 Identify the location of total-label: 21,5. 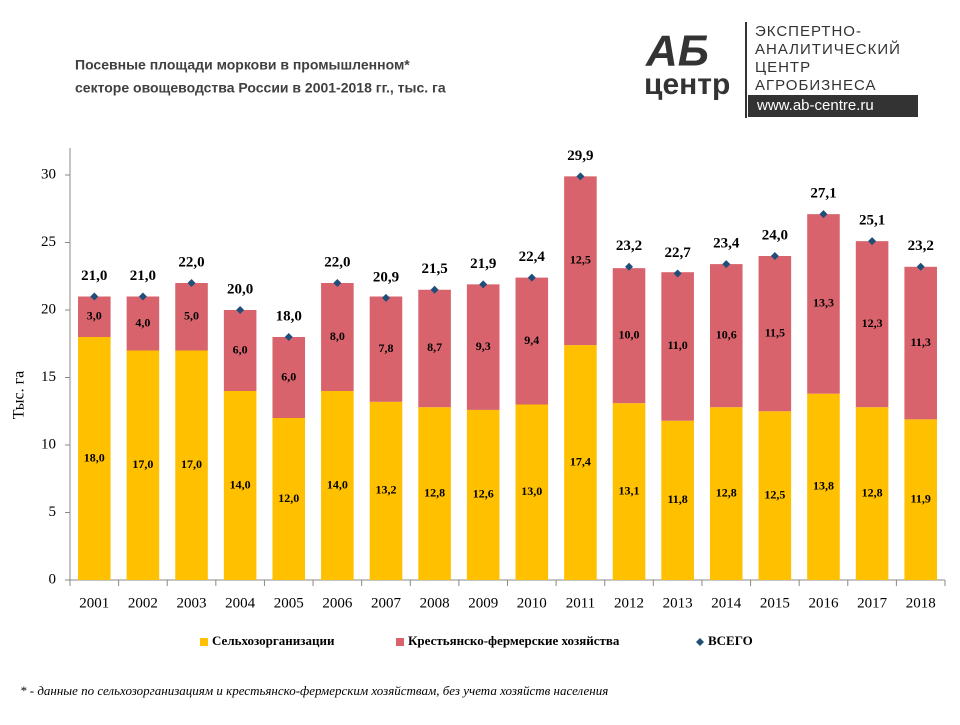
(434, 269).